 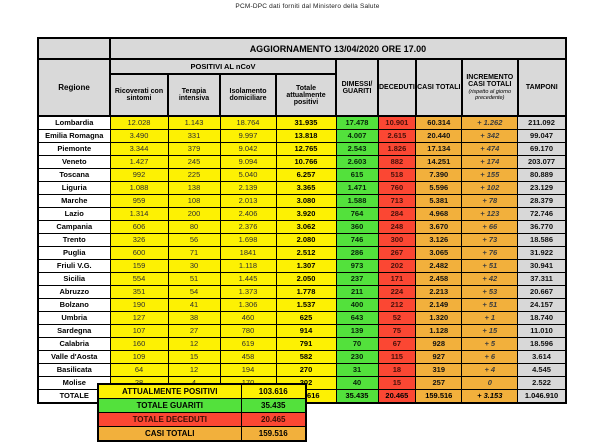 What do you see at coordinates (306, 357) in the screenshot?
I see `totale-positivi-cell: 582` at bounding box center [306, 357].